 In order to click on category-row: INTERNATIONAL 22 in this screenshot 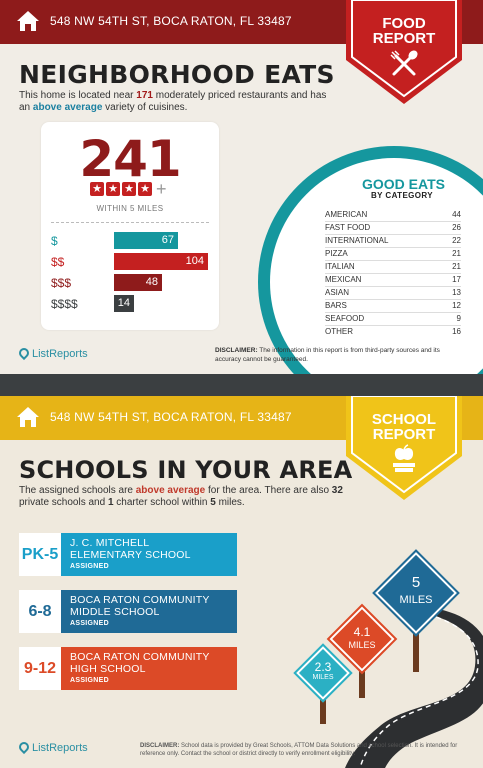, I will do `click(393, 241)`.